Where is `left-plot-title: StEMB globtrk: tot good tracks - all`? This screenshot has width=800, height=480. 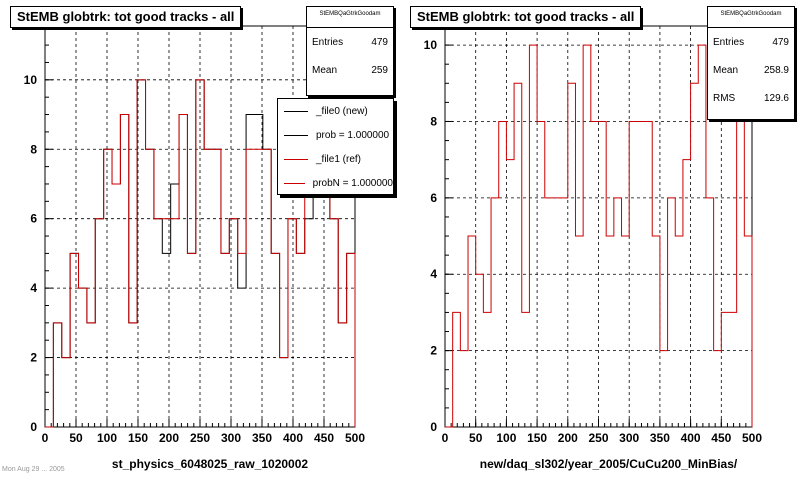 left-plot-title: StEMB globtrk: tot good tracks - all is located at coordinates (126, 17).